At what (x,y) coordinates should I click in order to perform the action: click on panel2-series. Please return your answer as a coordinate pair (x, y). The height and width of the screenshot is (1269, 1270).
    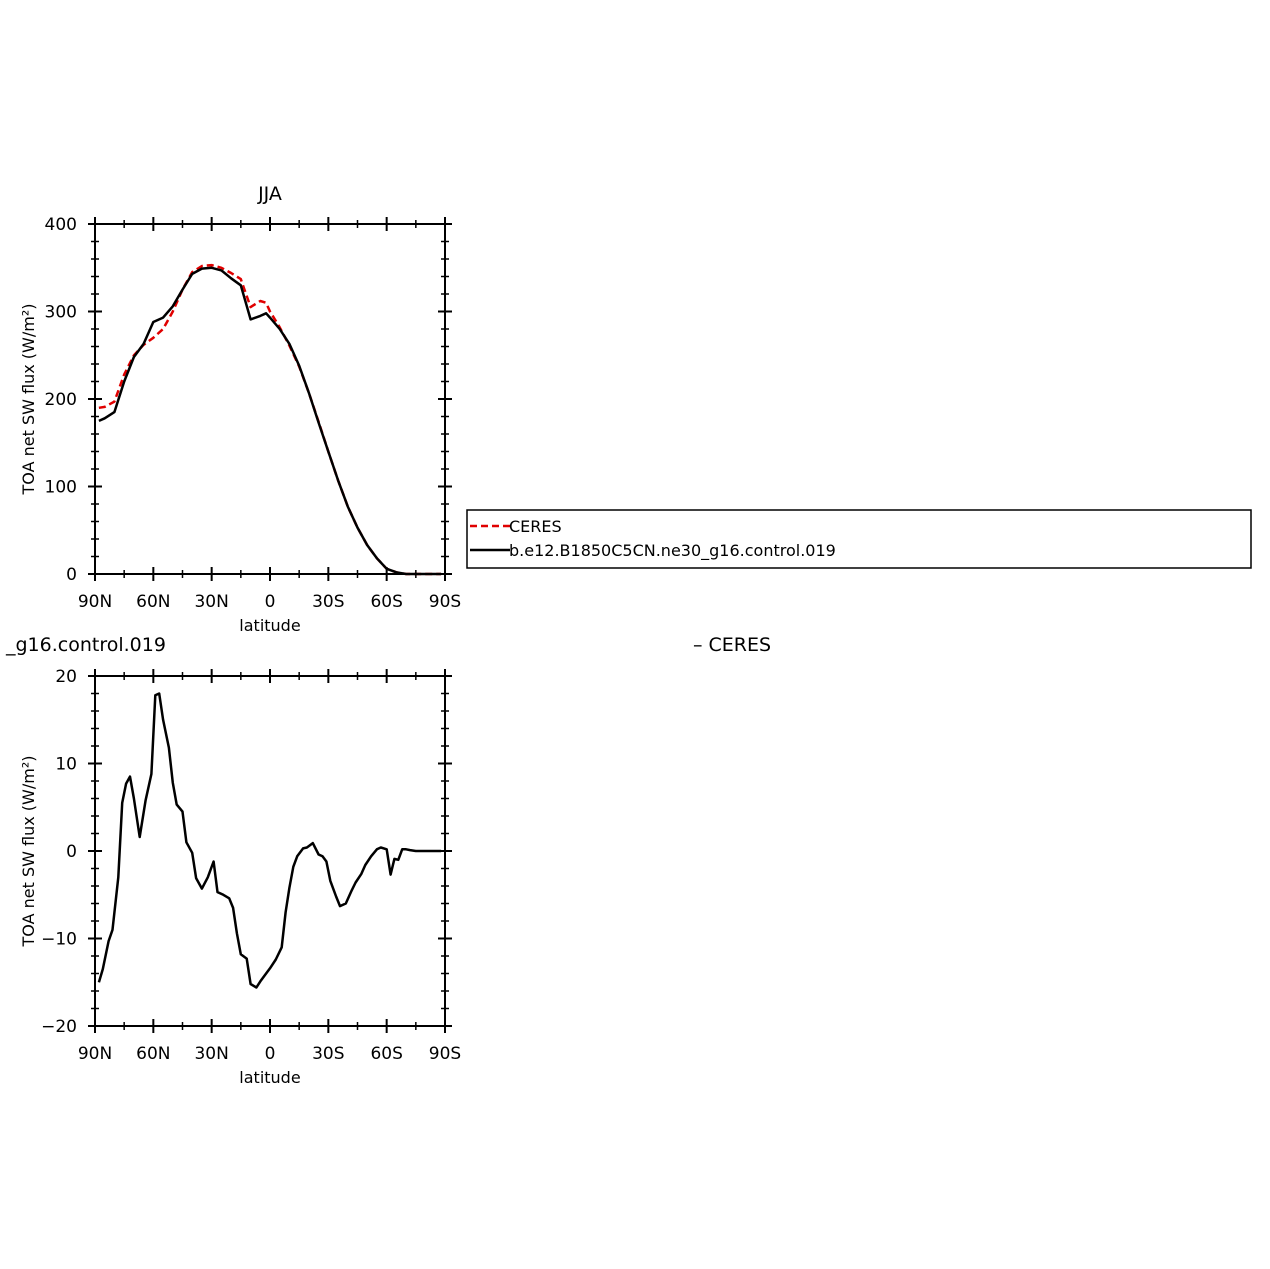
    Looking at the image, I should click on (269, 840).